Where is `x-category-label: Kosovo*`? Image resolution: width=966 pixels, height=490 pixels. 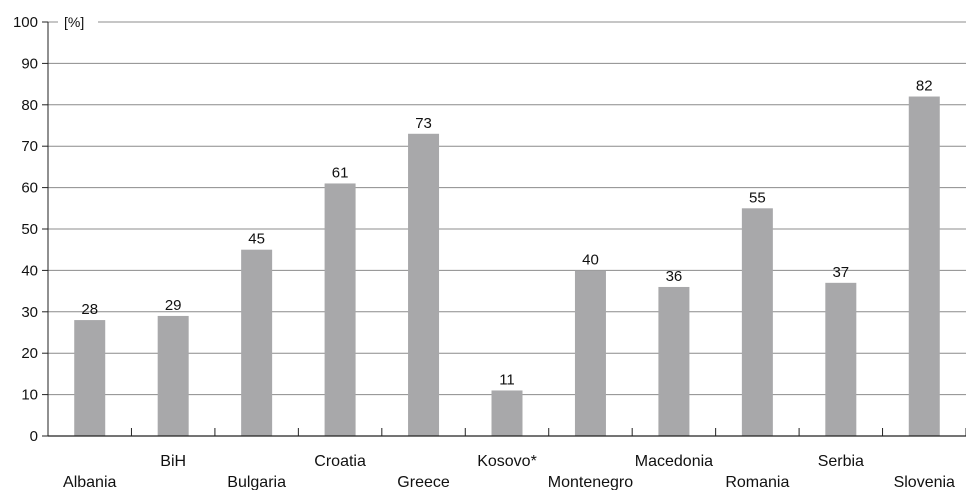 x-category-label: Kosovo* is located at coordinates (507, 461).